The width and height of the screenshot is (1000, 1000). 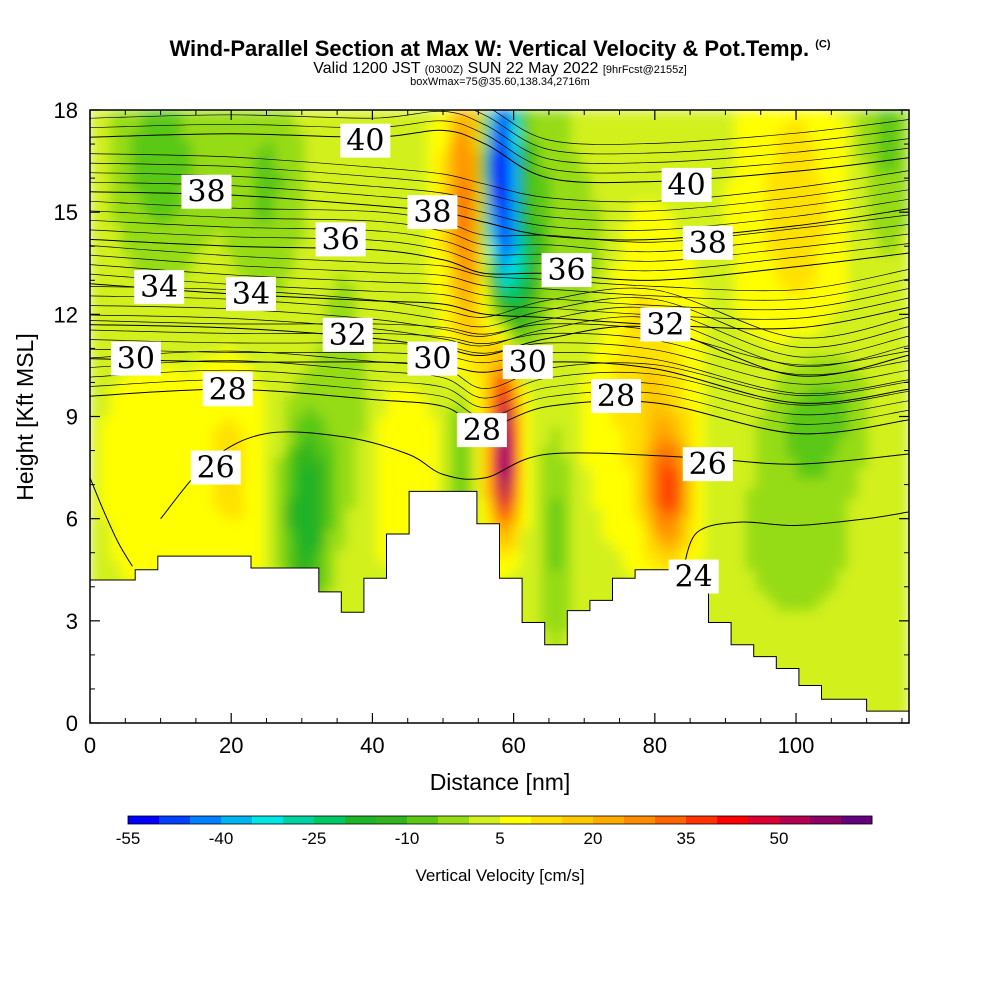 I want to click on isoline-label-box, so click(x=707, y=242).